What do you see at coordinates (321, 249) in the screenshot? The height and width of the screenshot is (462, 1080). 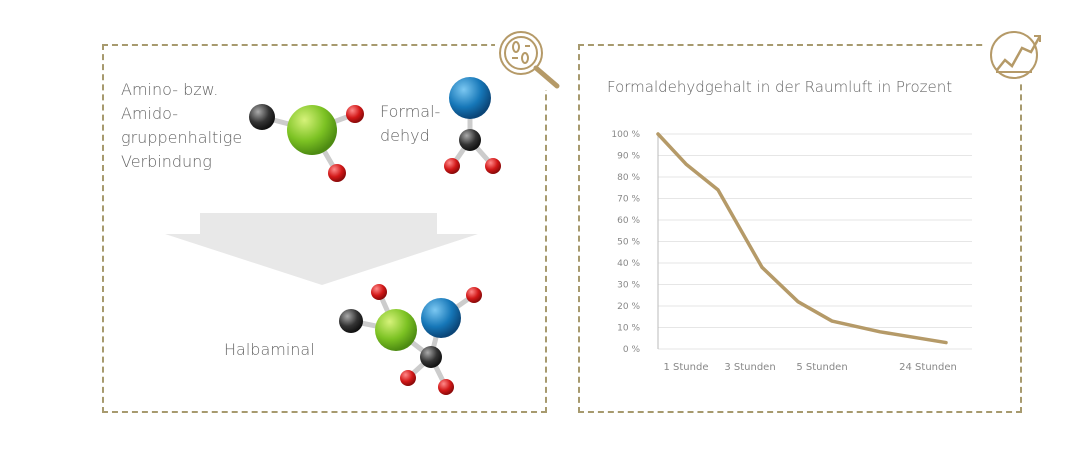 I see `reaction-arrow` at bounding box center [321, 249].